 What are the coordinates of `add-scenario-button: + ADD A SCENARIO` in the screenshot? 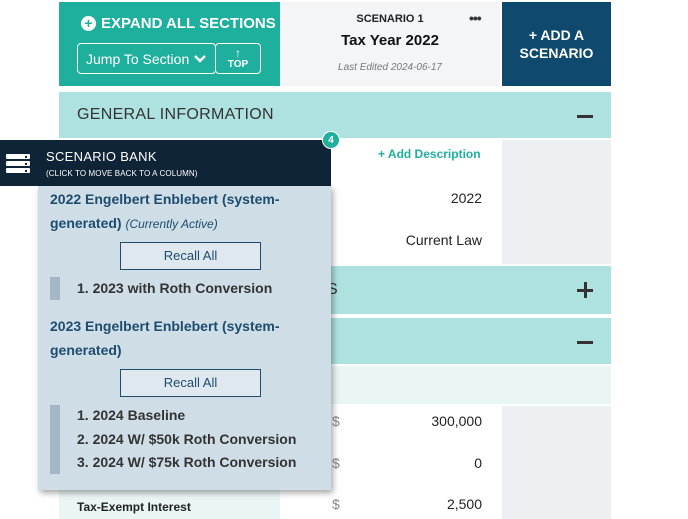 It's located at (556, 44).